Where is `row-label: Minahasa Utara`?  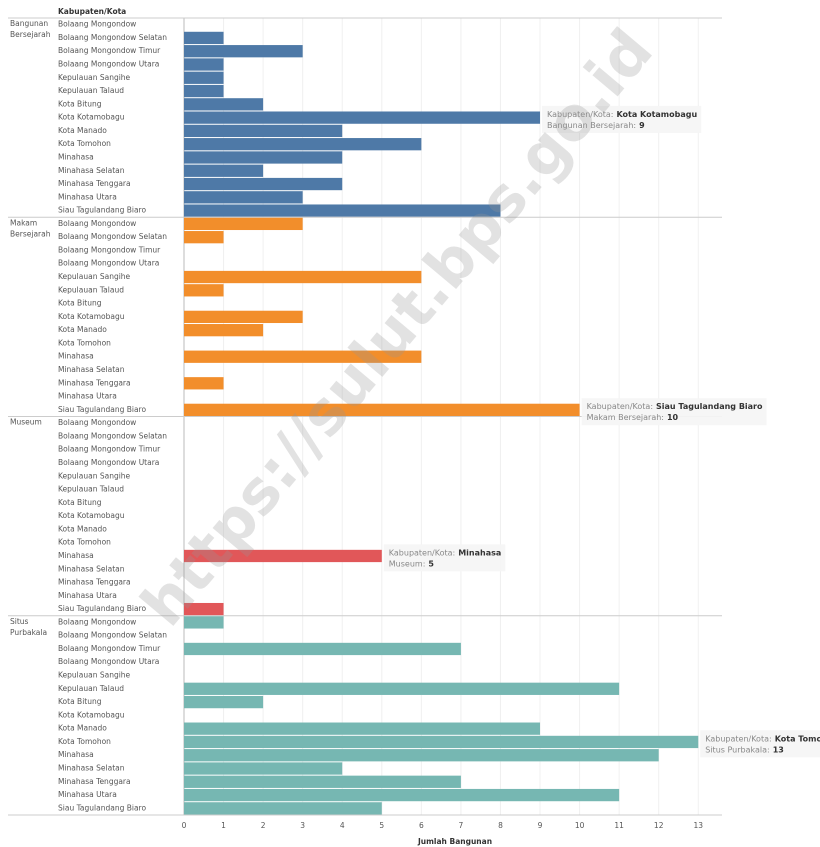
row-label: Minahasa Utara is located at coordinates (87, 196).